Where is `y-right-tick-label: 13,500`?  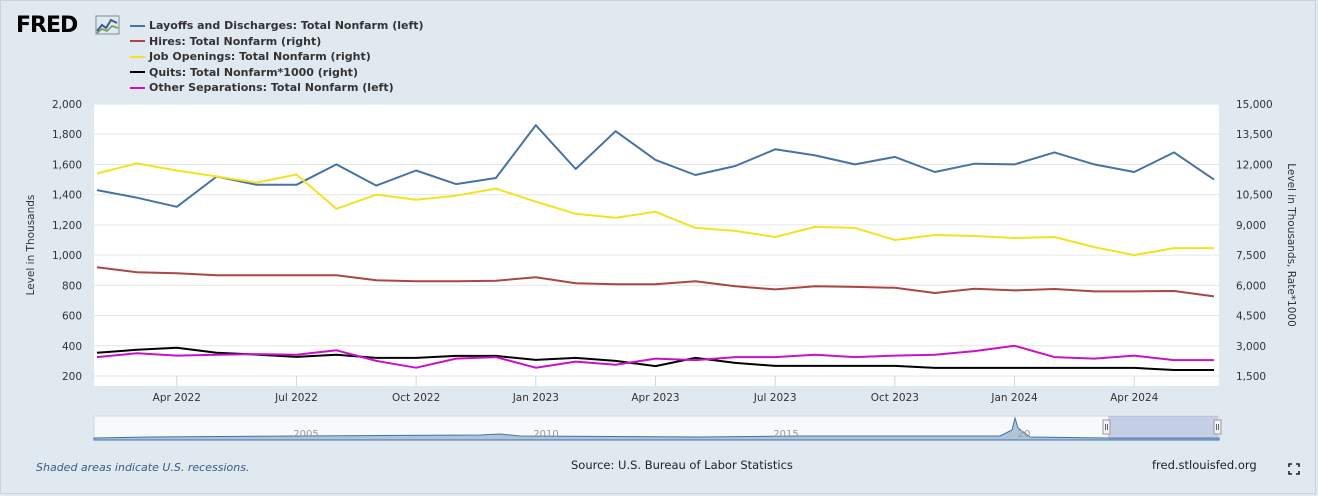 y-right-tick-label: 13,500 is located at coordinates (1254, 135).